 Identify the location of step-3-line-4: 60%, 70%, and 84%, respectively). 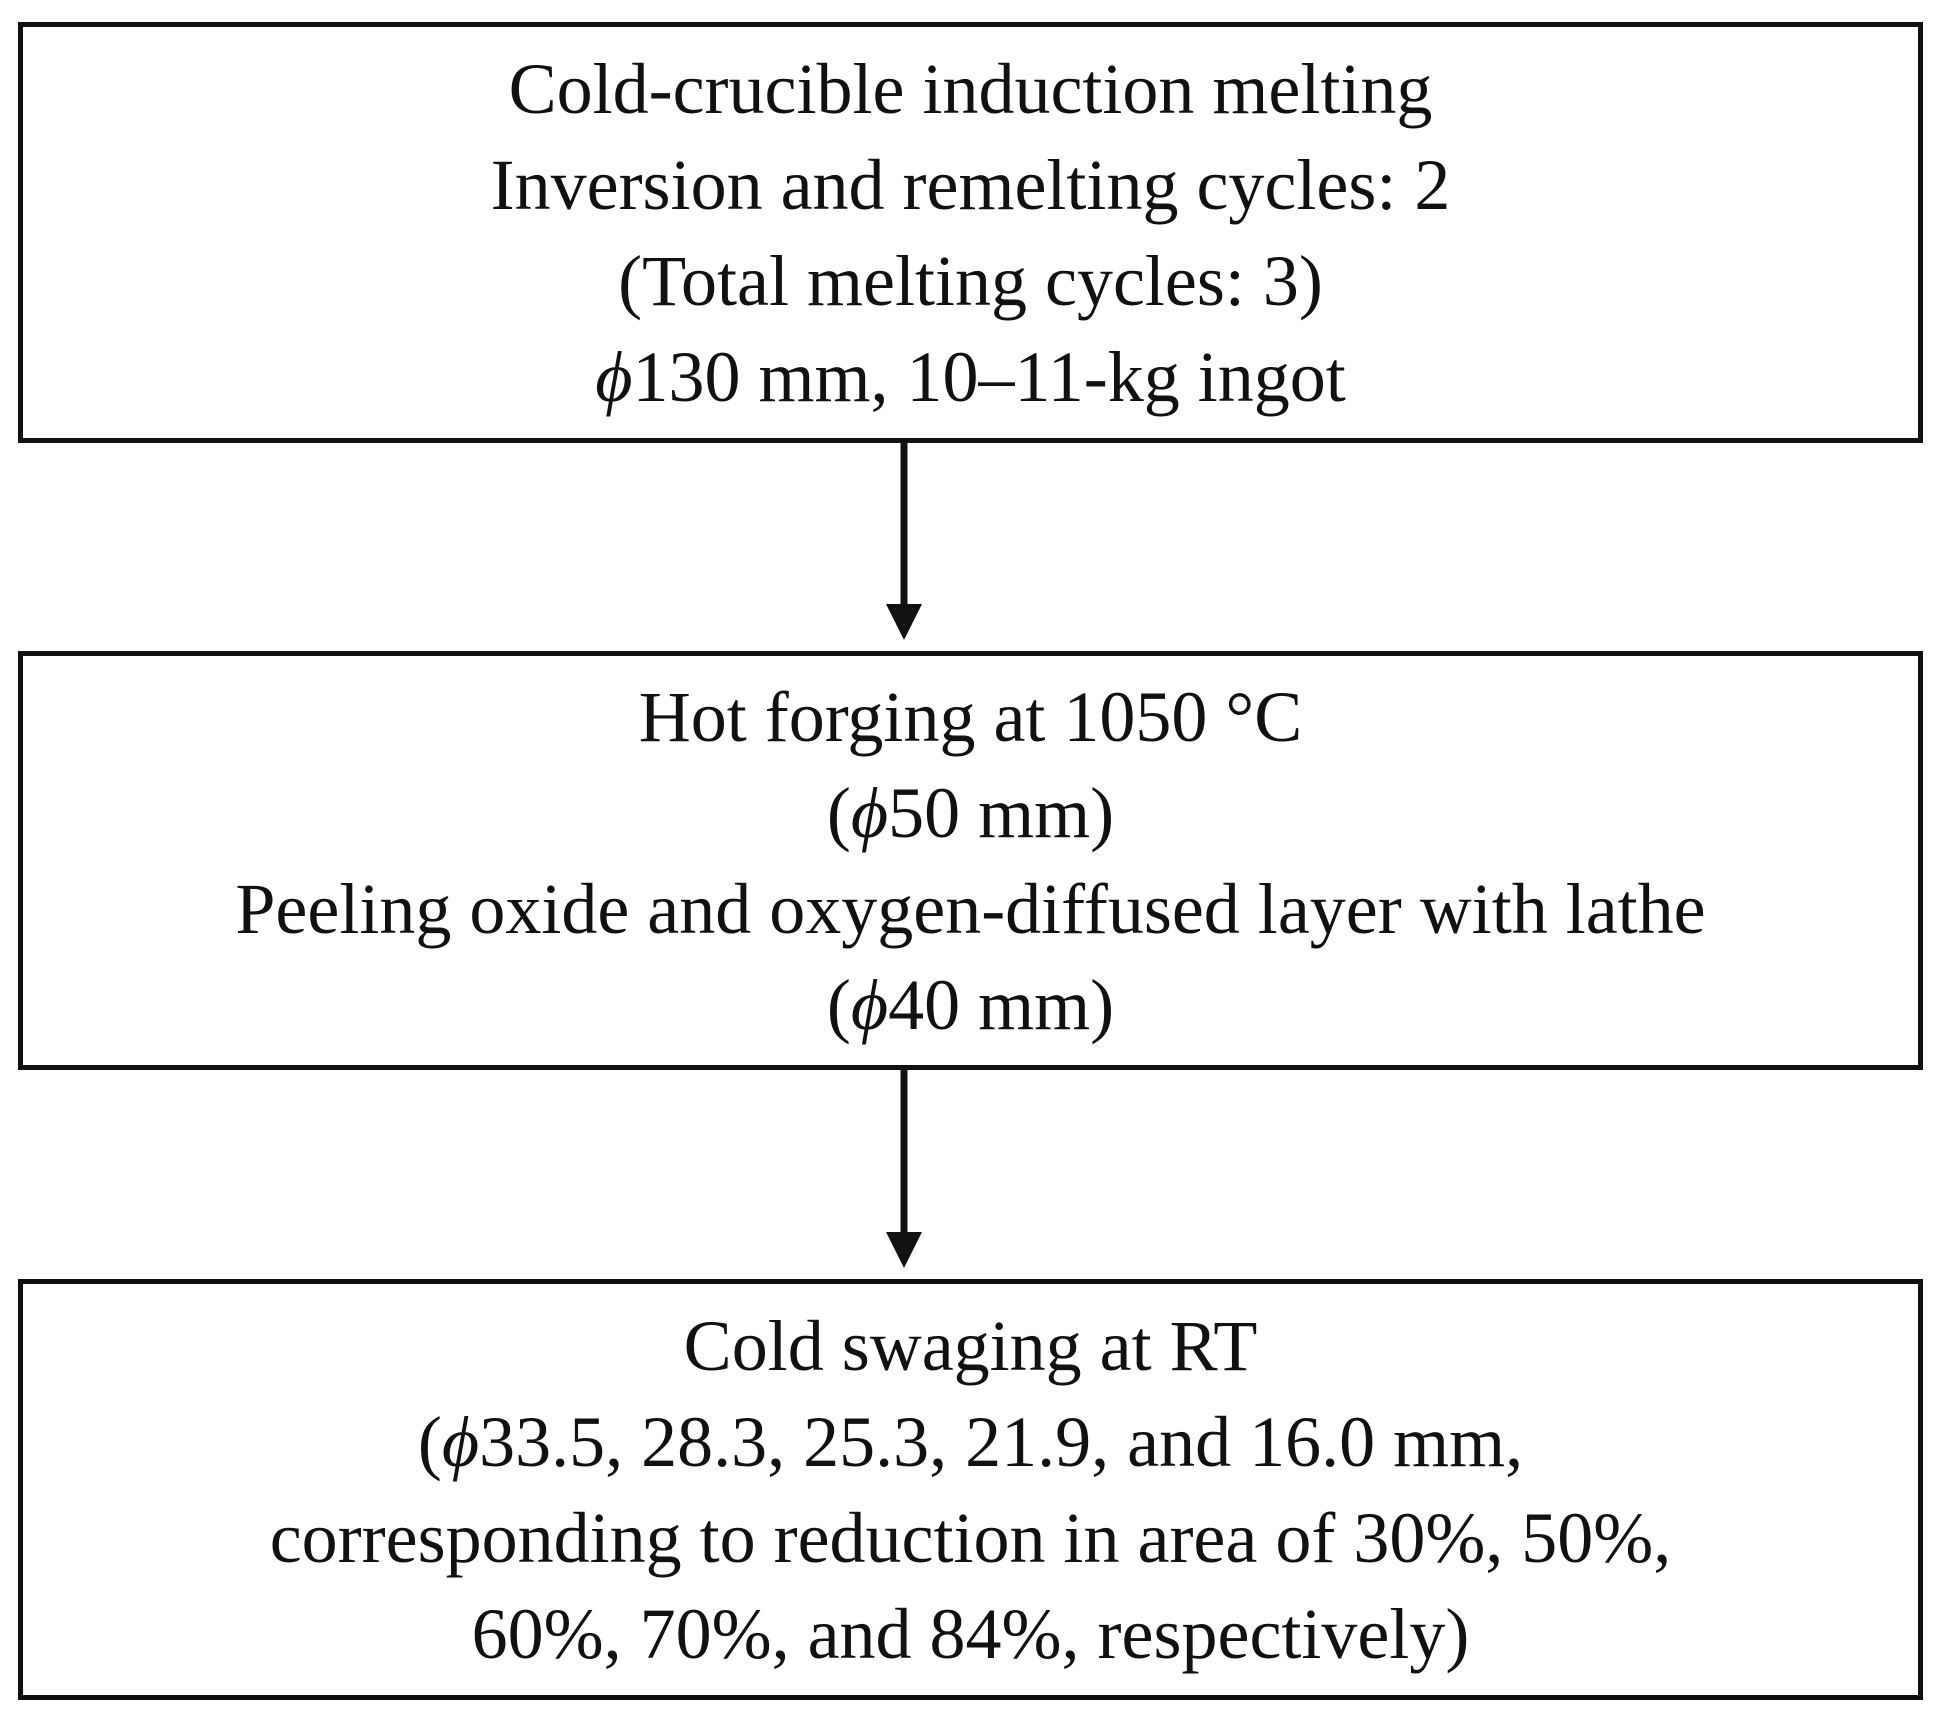
(970, 1633).